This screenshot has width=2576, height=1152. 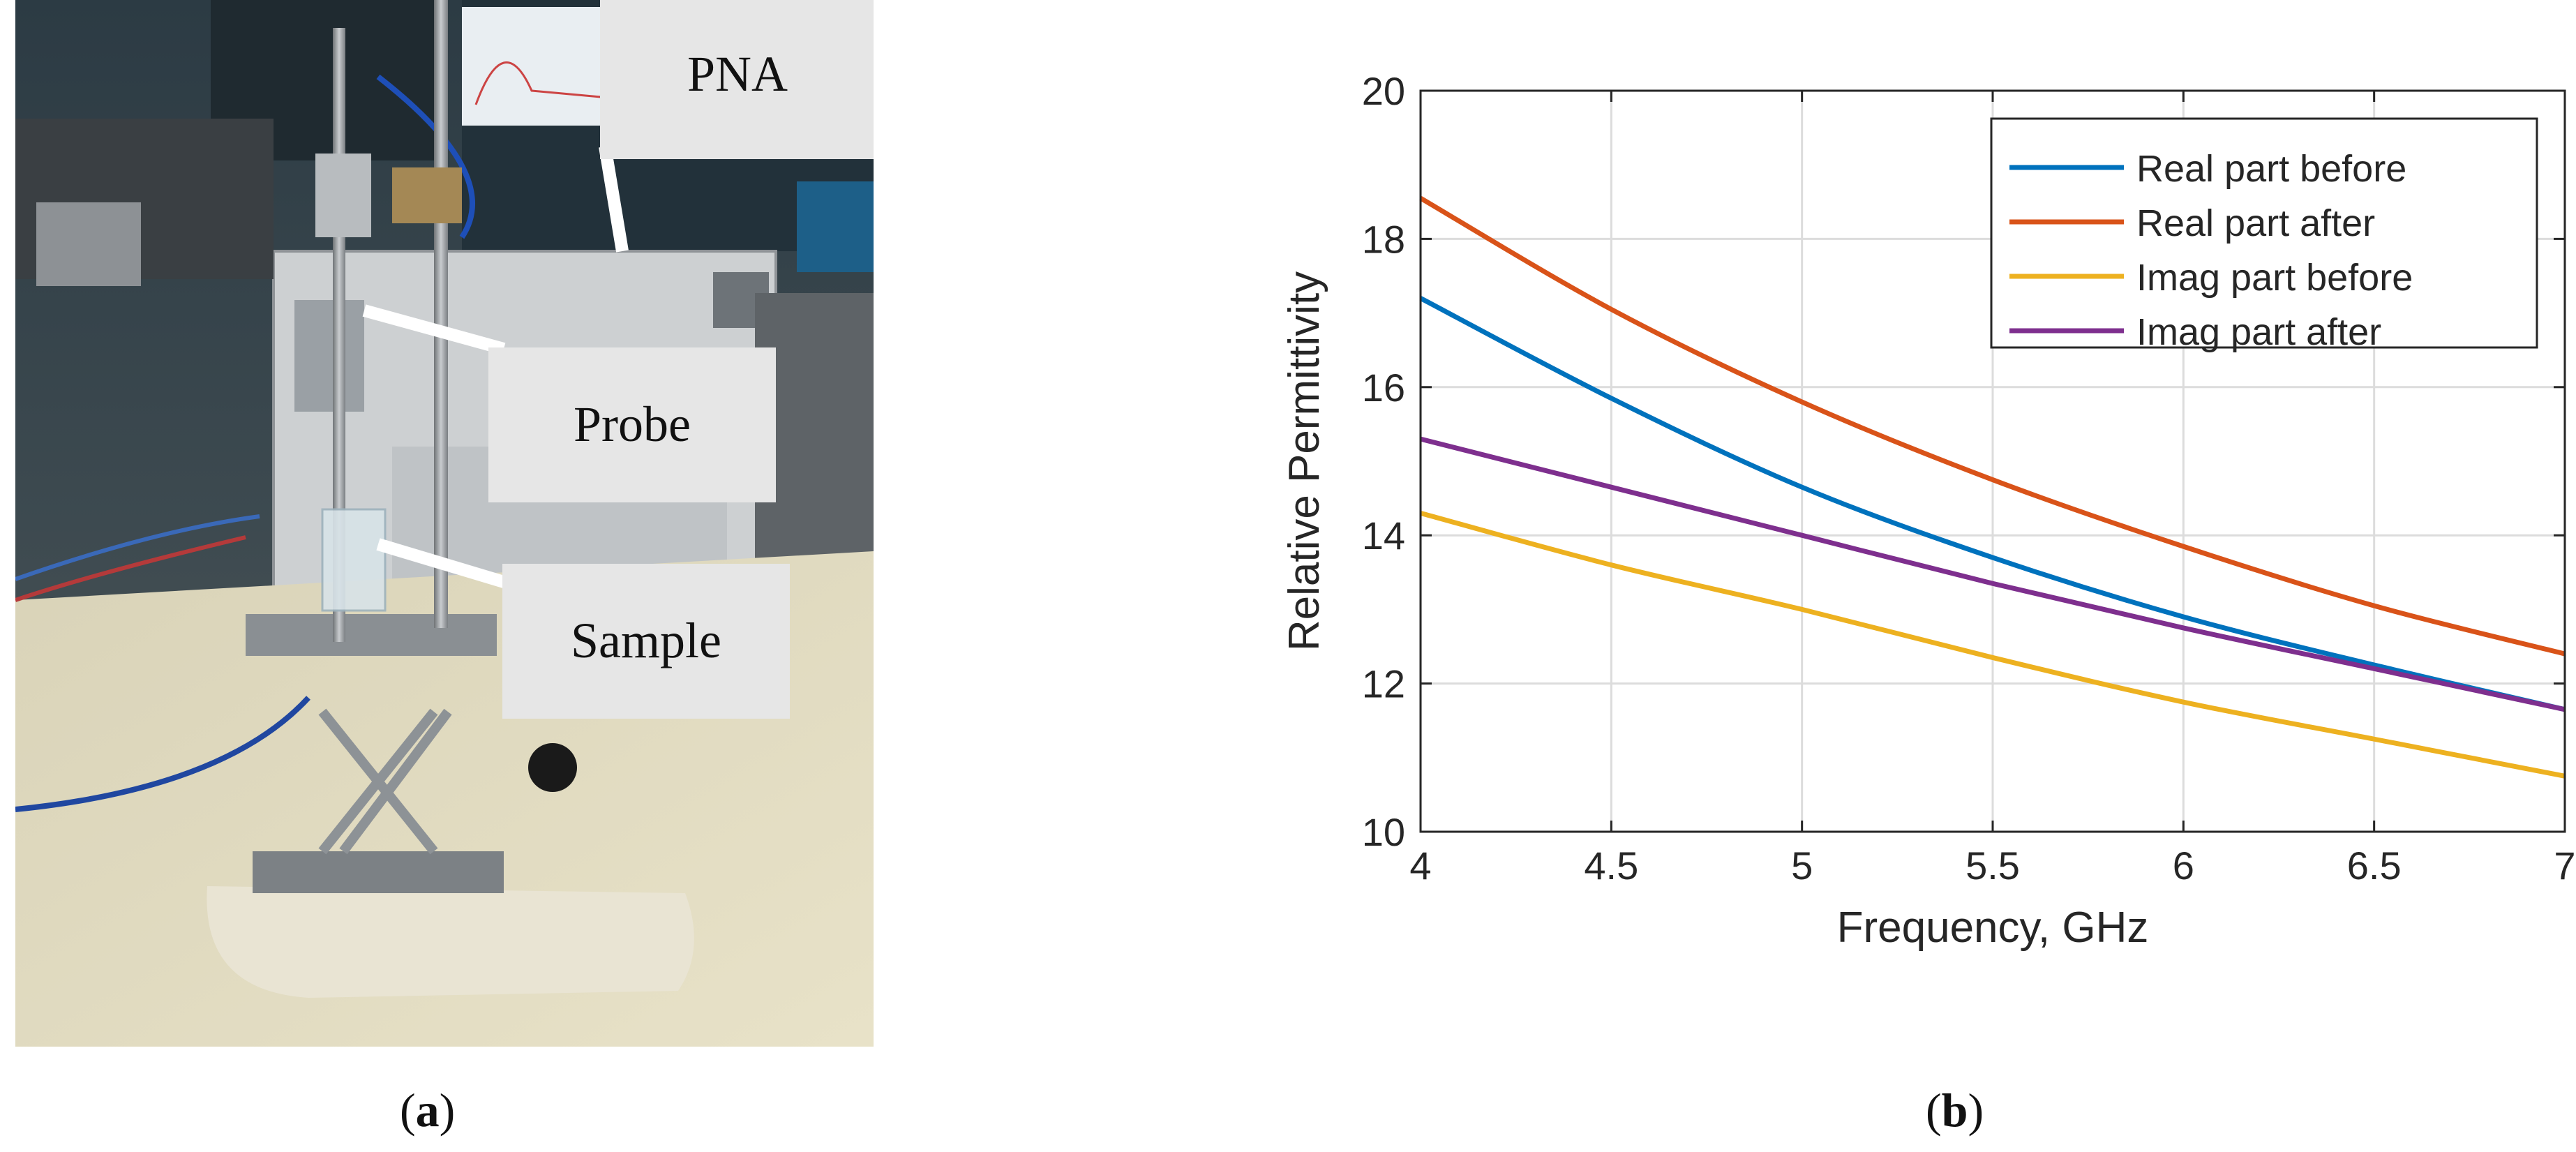 I want to click on y-tick-label: 20, so click(x=1383, y=91).